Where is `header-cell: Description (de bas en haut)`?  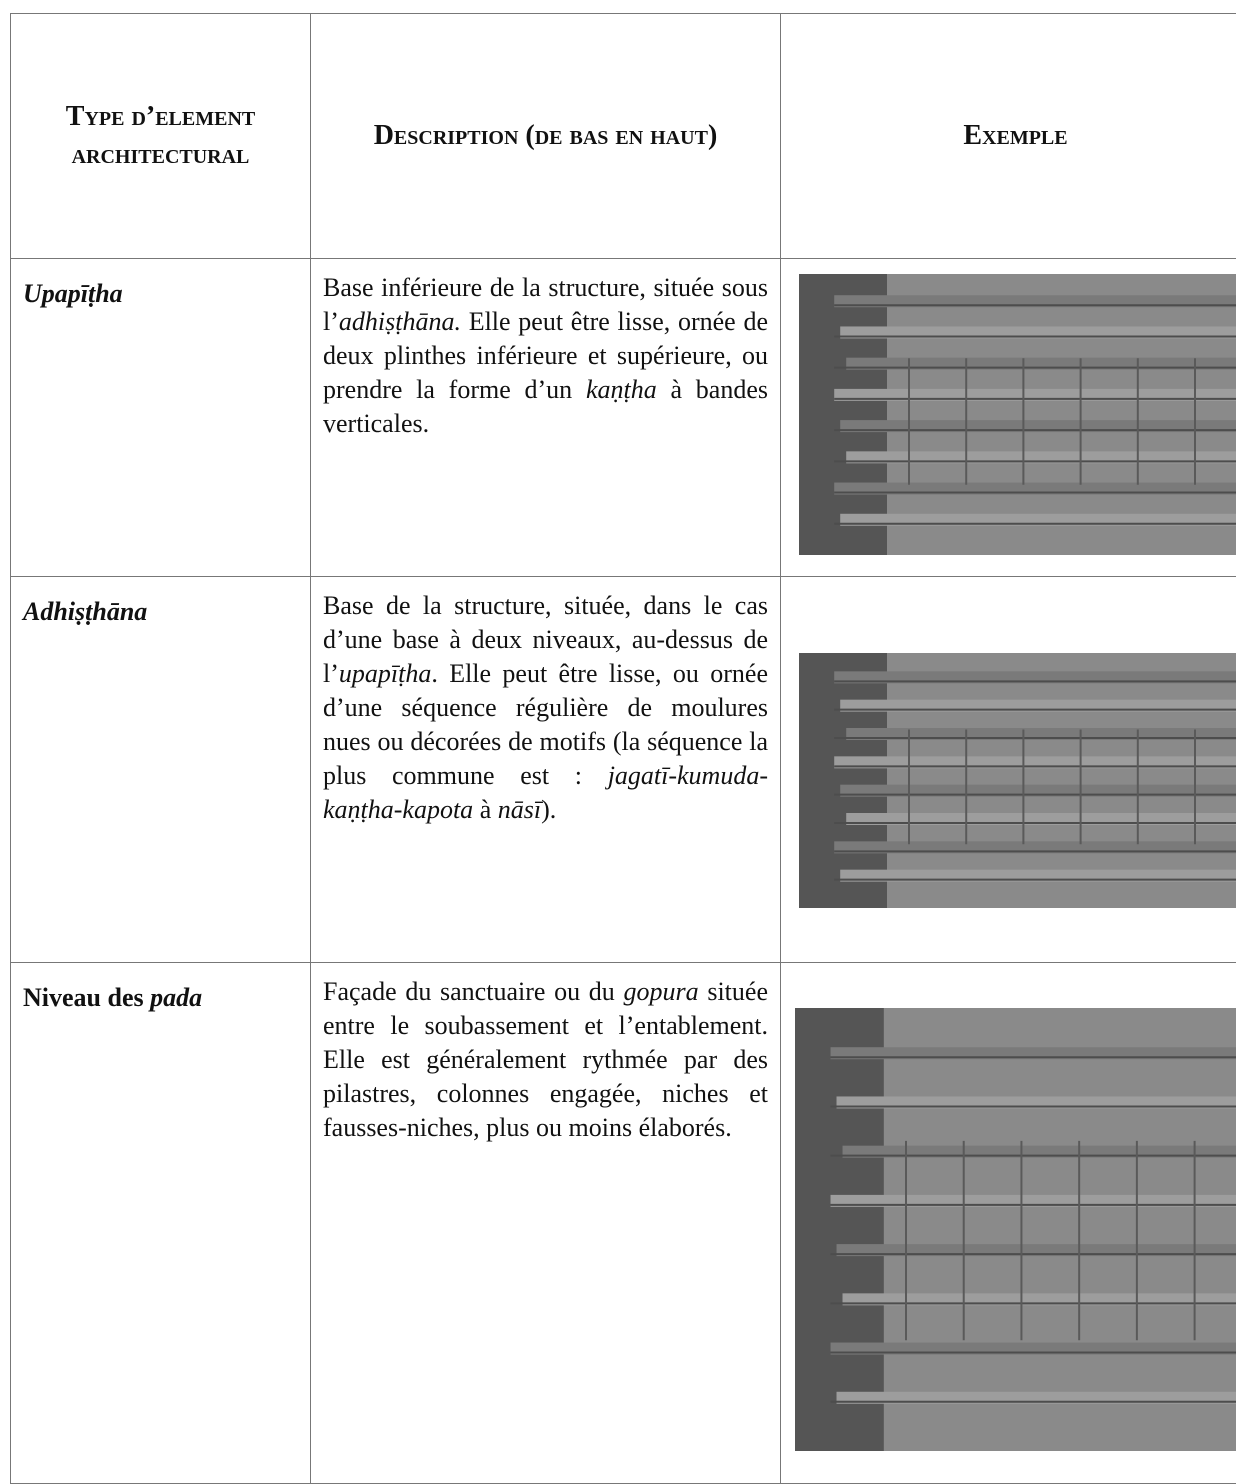 header-cell: Description (de bas en haut) is located at coordinates (546, 136).